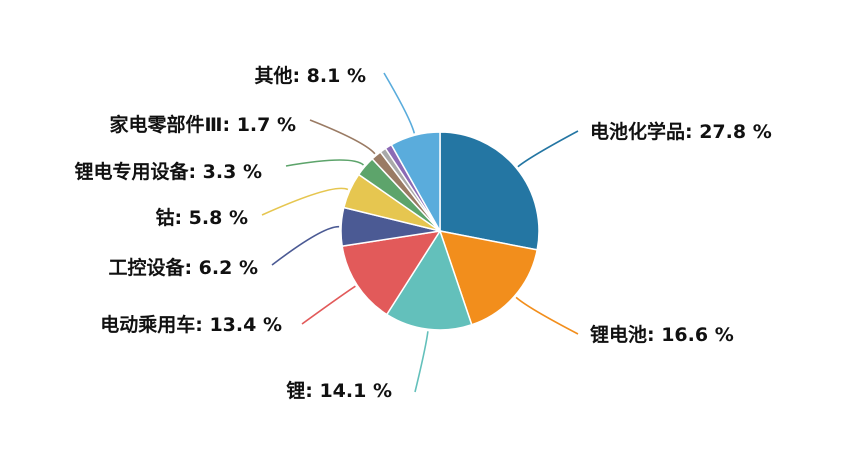 This screenshot has height=452, width=846. Describe the element at coordinates (201, 217) in the screenshot. I see `label-钴: 钴: 5.8 %` at that location.